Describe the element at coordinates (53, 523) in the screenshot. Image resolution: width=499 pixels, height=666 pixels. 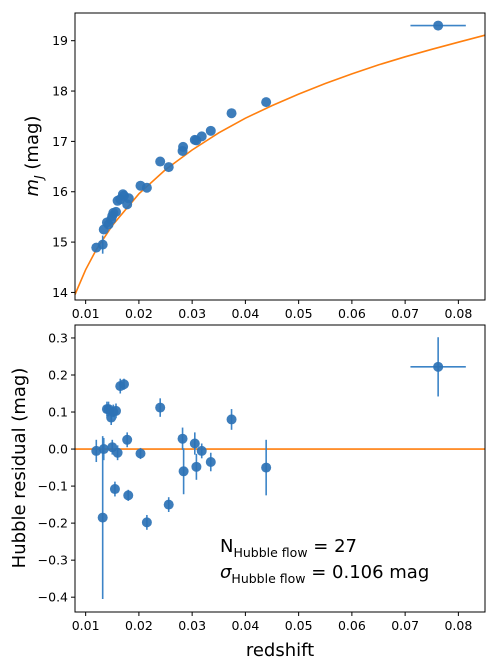
I see `residual-y-tick-label: −0.2` at that location.